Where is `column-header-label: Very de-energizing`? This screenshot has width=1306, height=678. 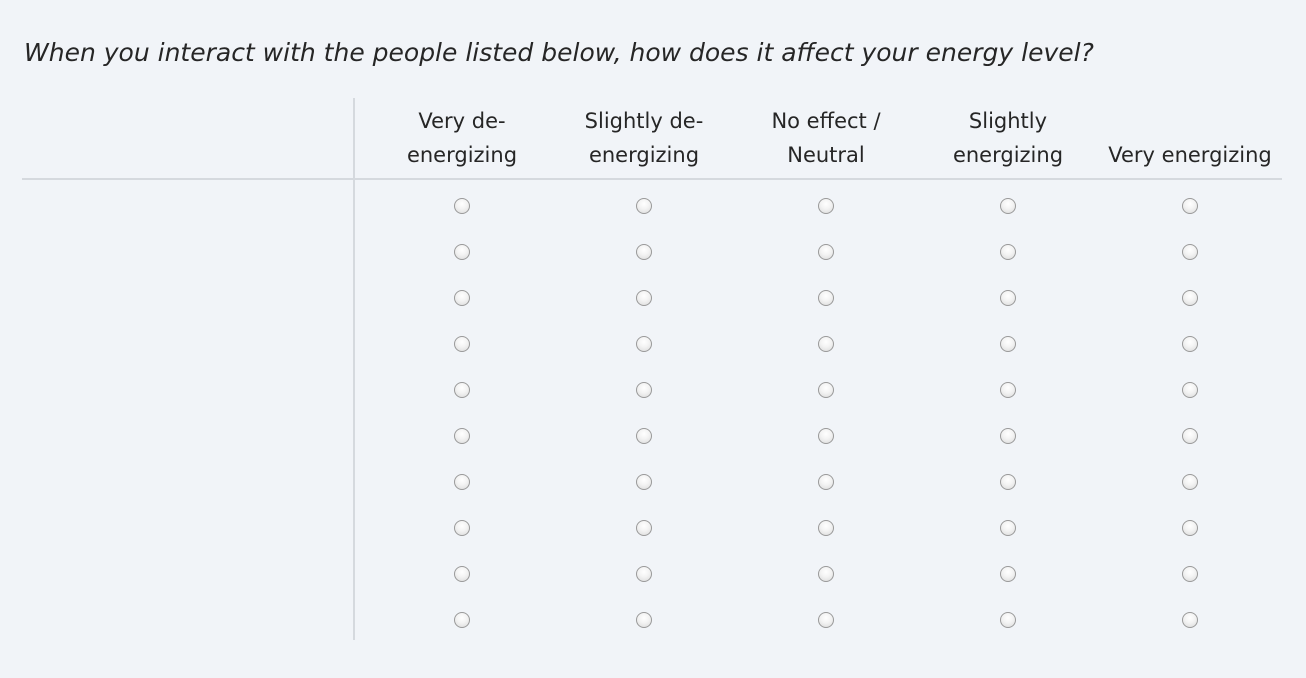 column-header-label: Very de-energizing is located at coordinates (462, 138).